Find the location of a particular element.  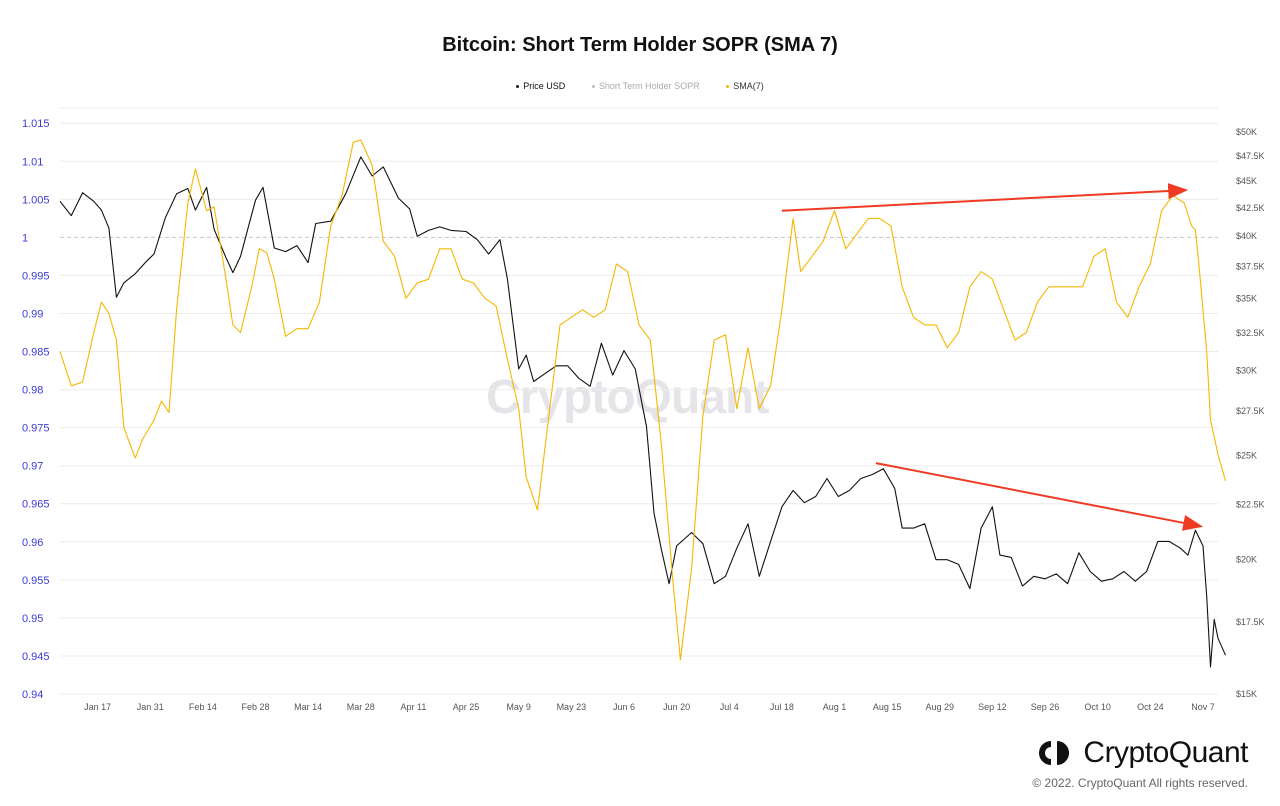

right-tick-label: $32.5K is located at coordinates (1250, 333).